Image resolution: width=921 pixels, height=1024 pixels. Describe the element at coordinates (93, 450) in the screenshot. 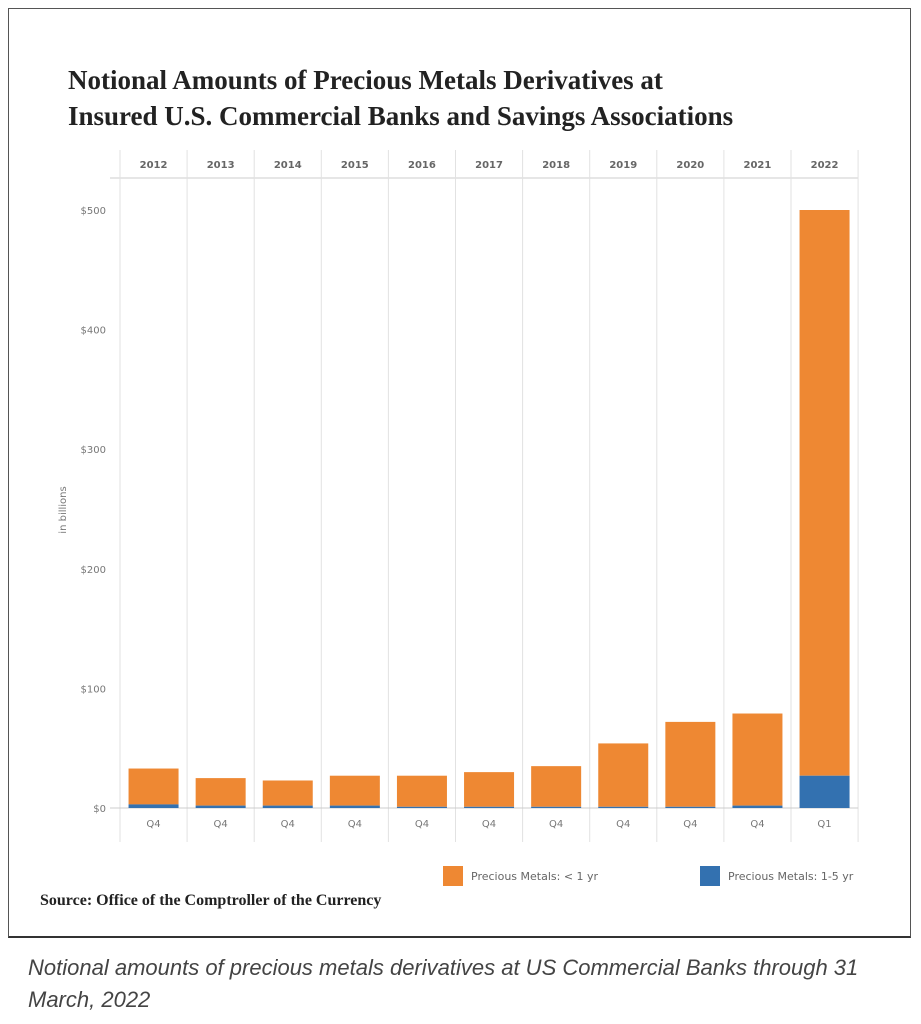

I see `y-tick-label: $300` at that location.